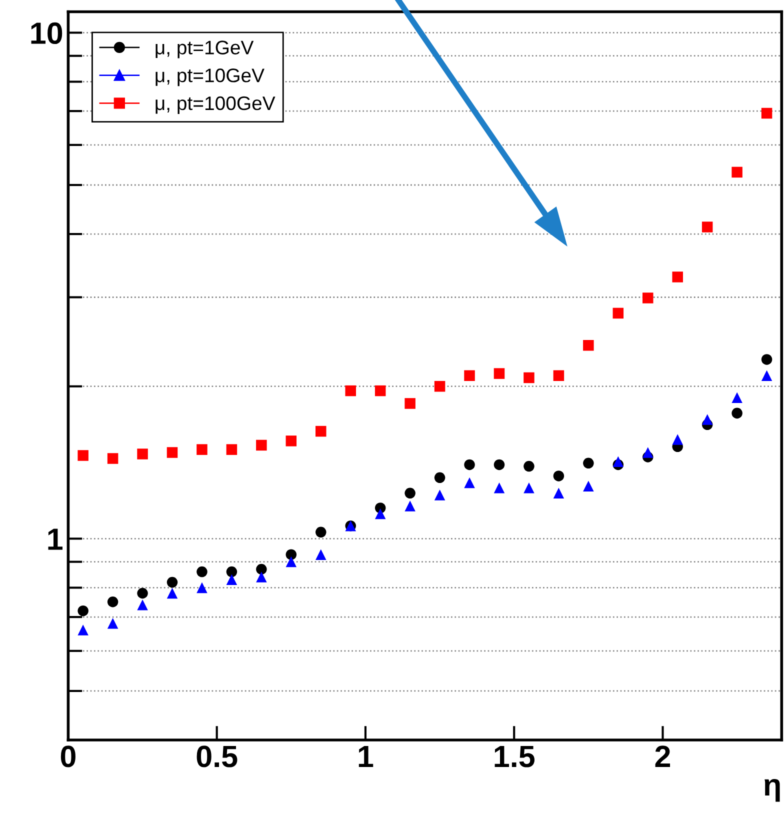 Image resolution: width=784 pixels, height=839 pixels. Describe the element at coordinates (366, 756) in the screenshot. I see `x-tick-label: 1` at that location.